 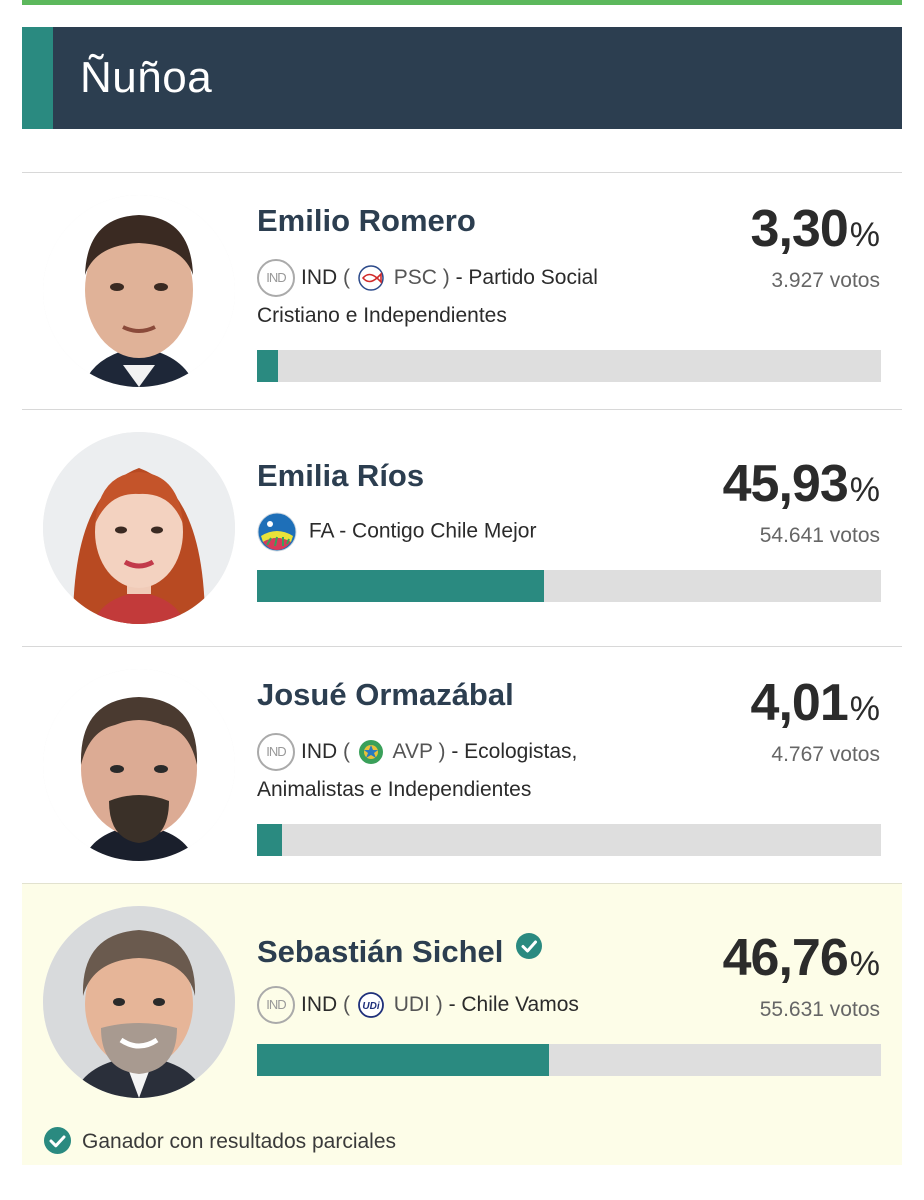 I want to click on header-accent, so click(x=37, y=78).